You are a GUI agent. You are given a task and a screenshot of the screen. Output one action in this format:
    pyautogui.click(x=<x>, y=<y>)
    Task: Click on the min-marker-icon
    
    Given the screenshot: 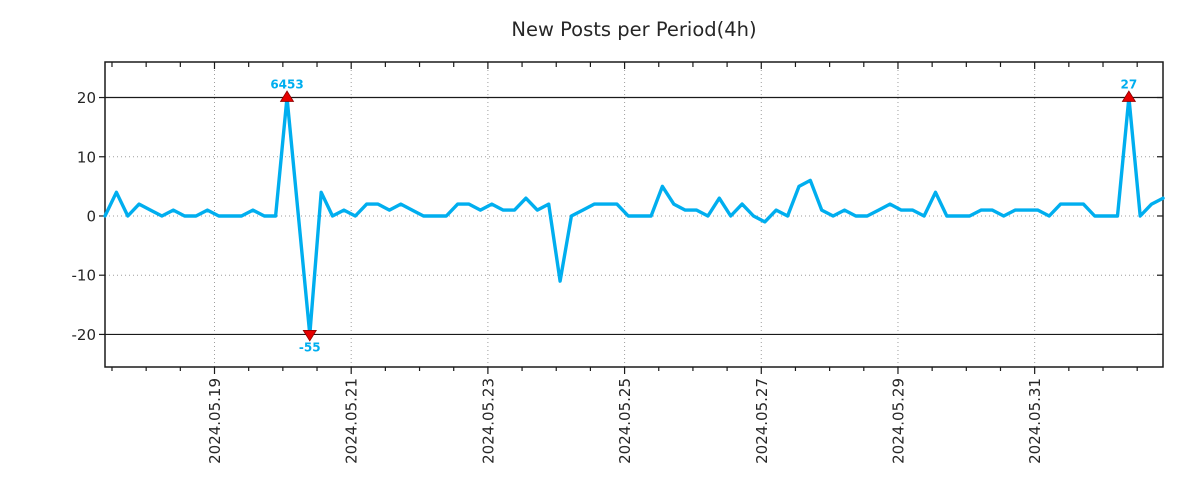 What is the action you would take?
    pyautogui.click(x=309, y=336)
    